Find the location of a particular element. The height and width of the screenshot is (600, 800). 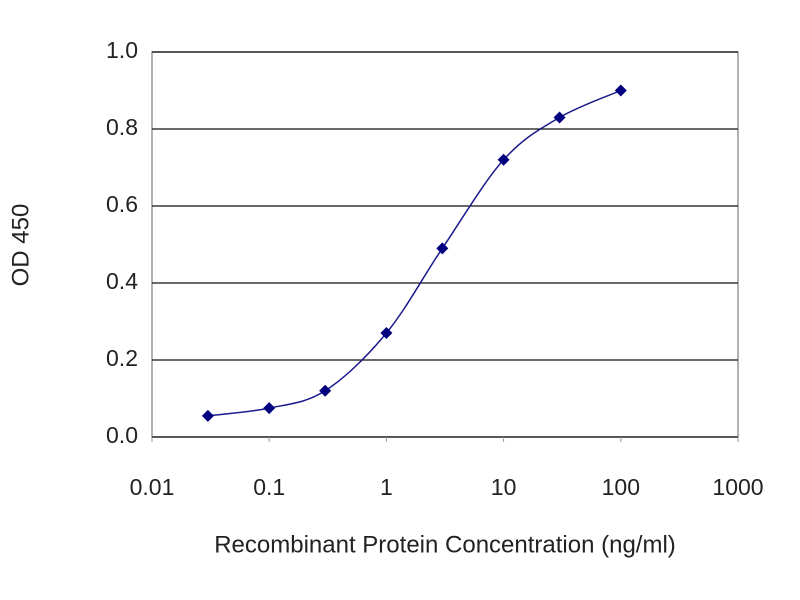

x-tick-label: 1000 is located at coordinates (737, 487).